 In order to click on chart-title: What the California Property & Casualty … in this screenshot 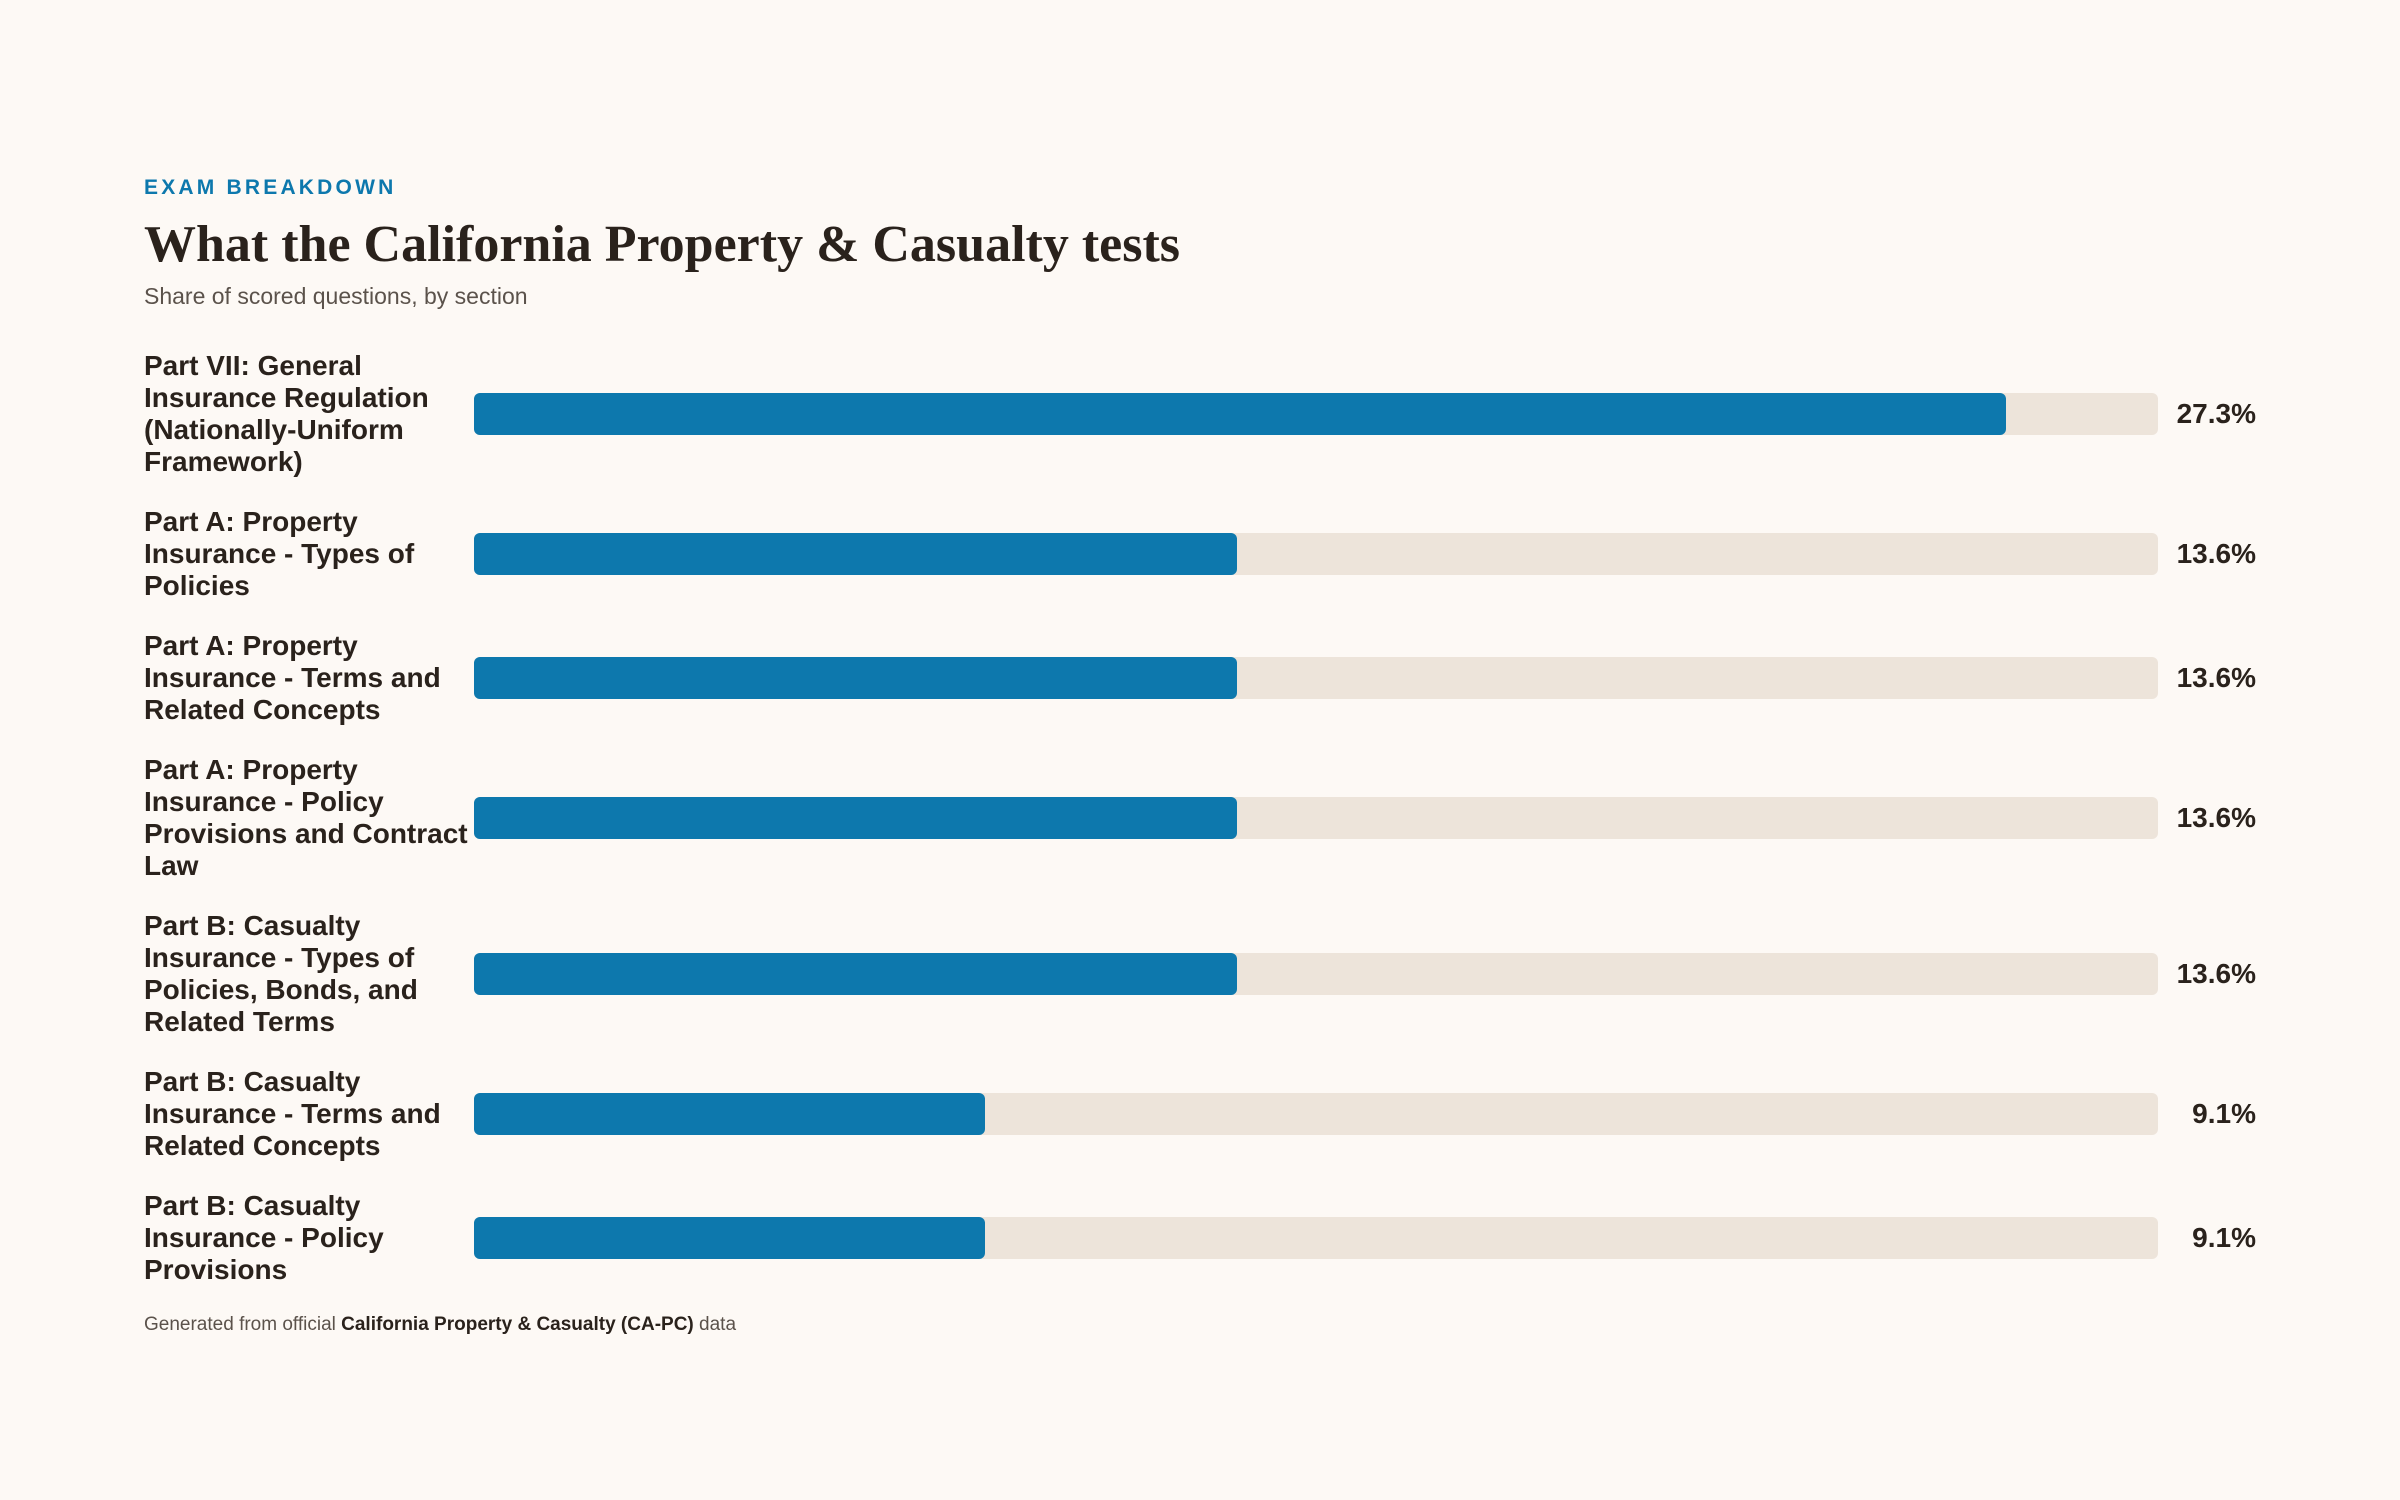, I will do `click(662, 244)`.